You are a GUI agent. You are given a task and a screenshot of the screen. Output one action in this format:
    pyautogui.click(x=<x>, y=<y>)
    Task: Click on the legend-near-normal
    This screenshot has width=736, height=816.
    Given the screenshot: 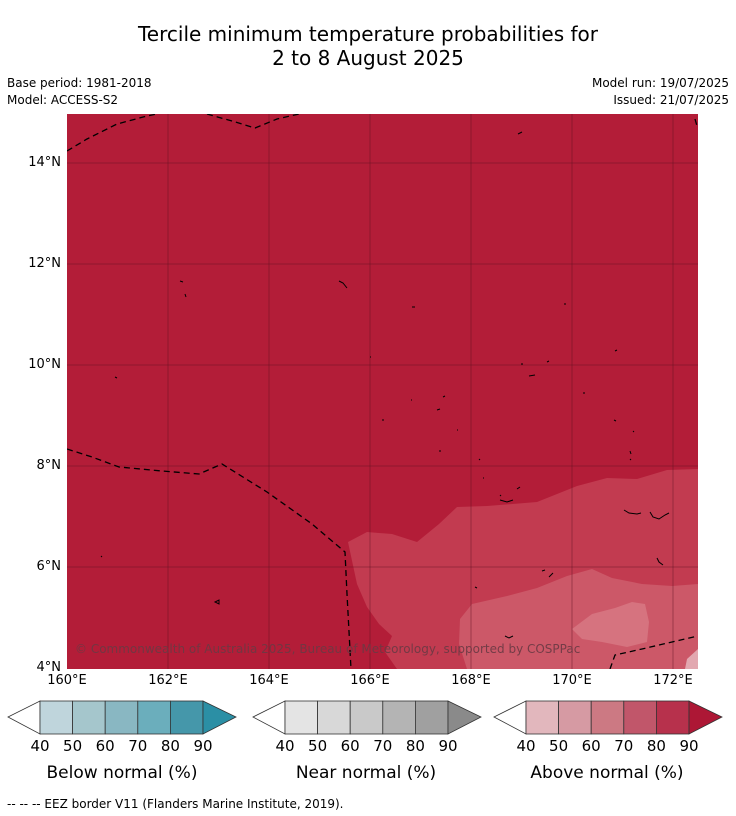 What is the action you would take?
    pyautogui.click(x=367, y=717)
    